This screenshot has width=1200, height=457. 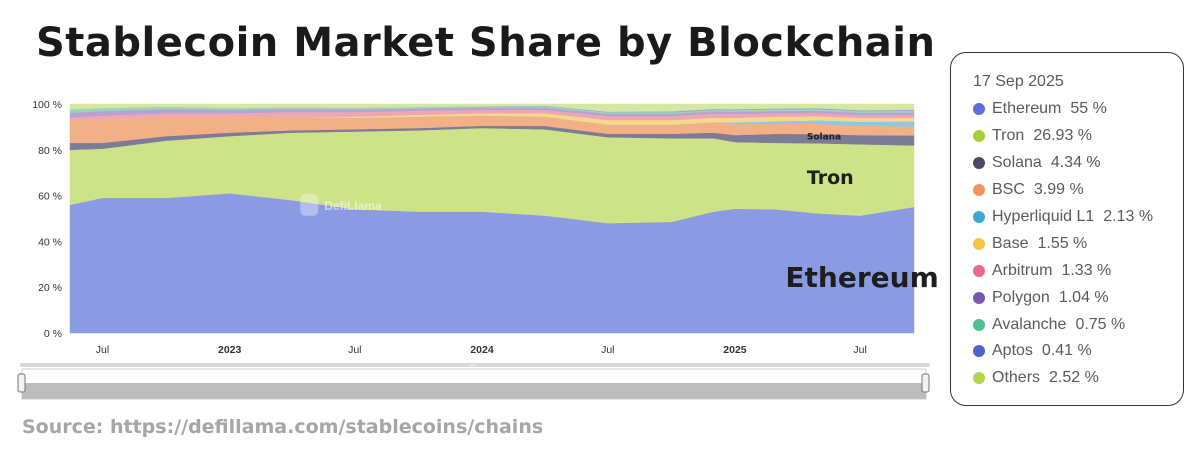 I want to click on legend-item-value: 0.75 %, so click(x=1100, y=324).